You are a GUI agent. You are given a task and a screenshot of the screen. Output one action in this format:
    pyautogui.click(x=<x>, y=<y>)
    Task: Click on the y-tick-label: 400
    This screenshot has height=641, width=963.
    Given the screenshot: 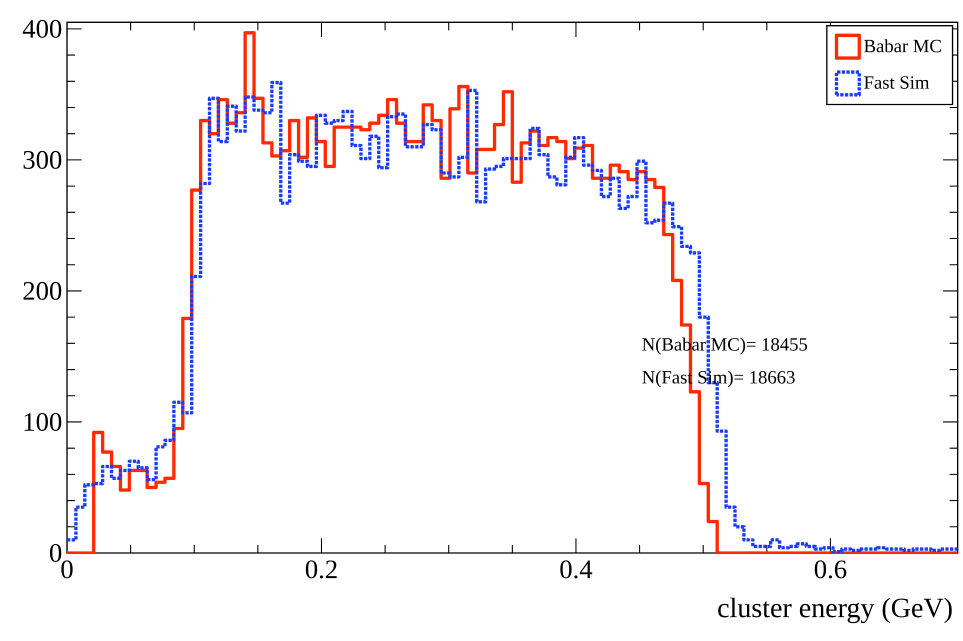 What is the action you would take?
    pyautogui.click(x=42, y=29)
    